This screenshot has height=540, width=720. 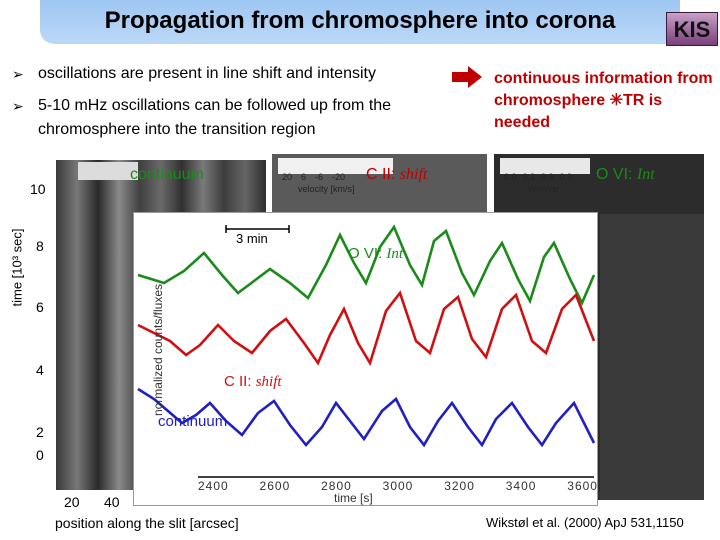 I want to click on inset-cii-italic: shift, so click(x=268, y=382).